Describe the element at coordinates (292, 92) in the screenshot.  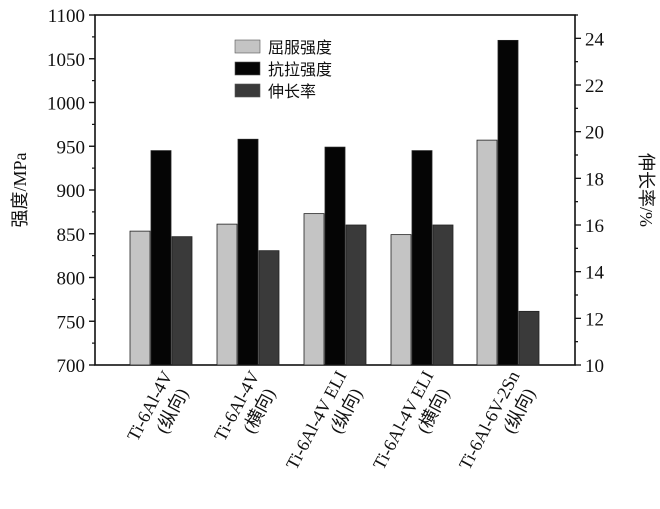
I see `legend-label: 伸长率` at that location.